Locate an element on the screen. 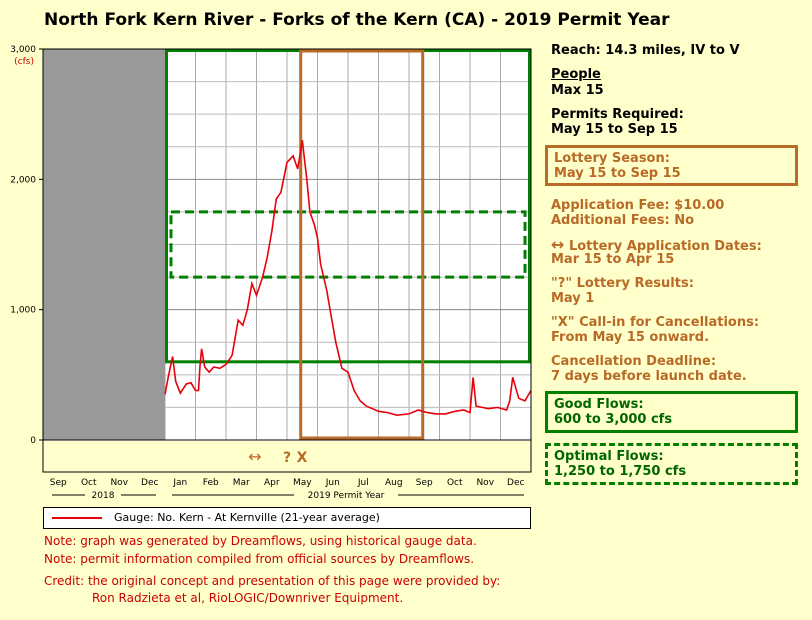 The image size is (812, 620). people-value: Max 15 is located at coordinates (577, 90).